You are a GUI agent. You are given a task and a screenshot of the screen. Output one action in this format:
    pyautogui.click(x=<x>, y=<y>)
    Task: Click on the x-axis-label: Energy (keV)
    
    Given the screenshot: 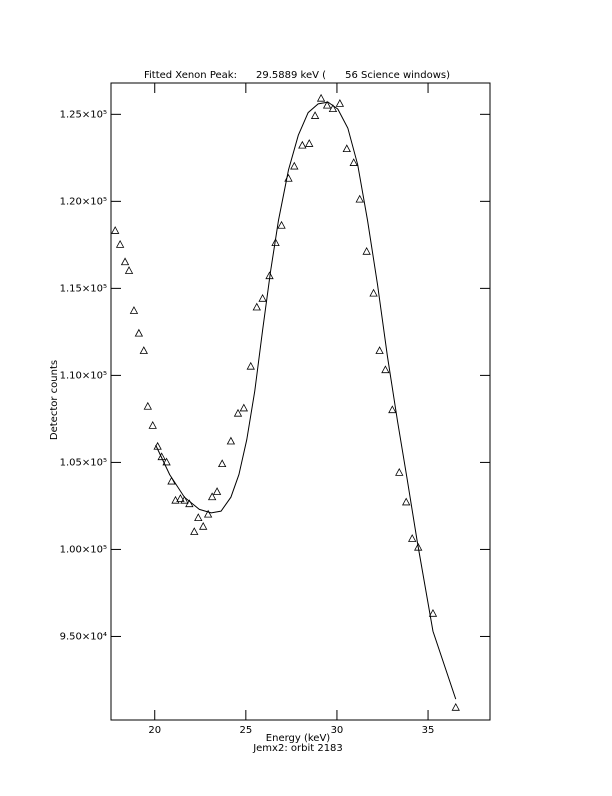 What is the action you would take?
    pyautogui.click(x=298, y=738)
    